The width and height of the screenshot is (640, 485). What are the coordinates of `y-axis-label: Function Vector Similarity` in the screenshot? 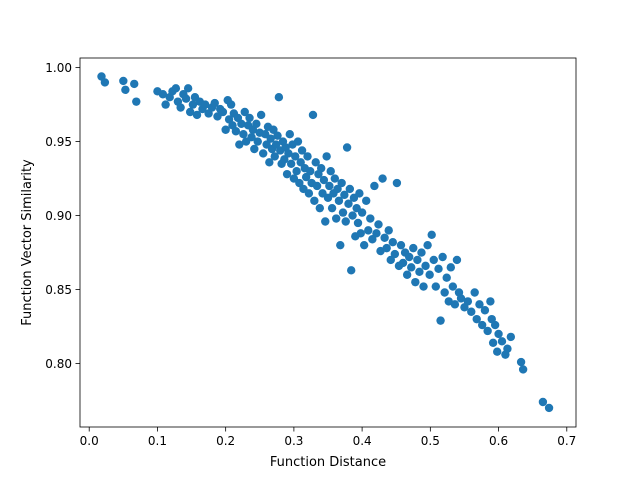 It's located at (27, 242).